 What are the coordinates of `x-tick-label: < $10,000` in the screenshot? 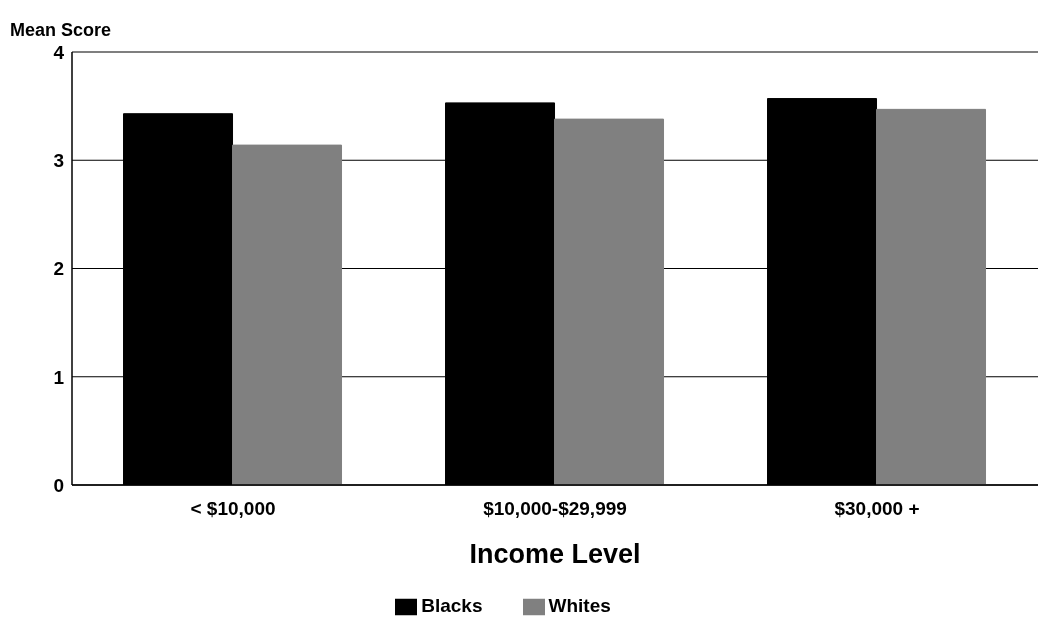 It's located at (233, 508).